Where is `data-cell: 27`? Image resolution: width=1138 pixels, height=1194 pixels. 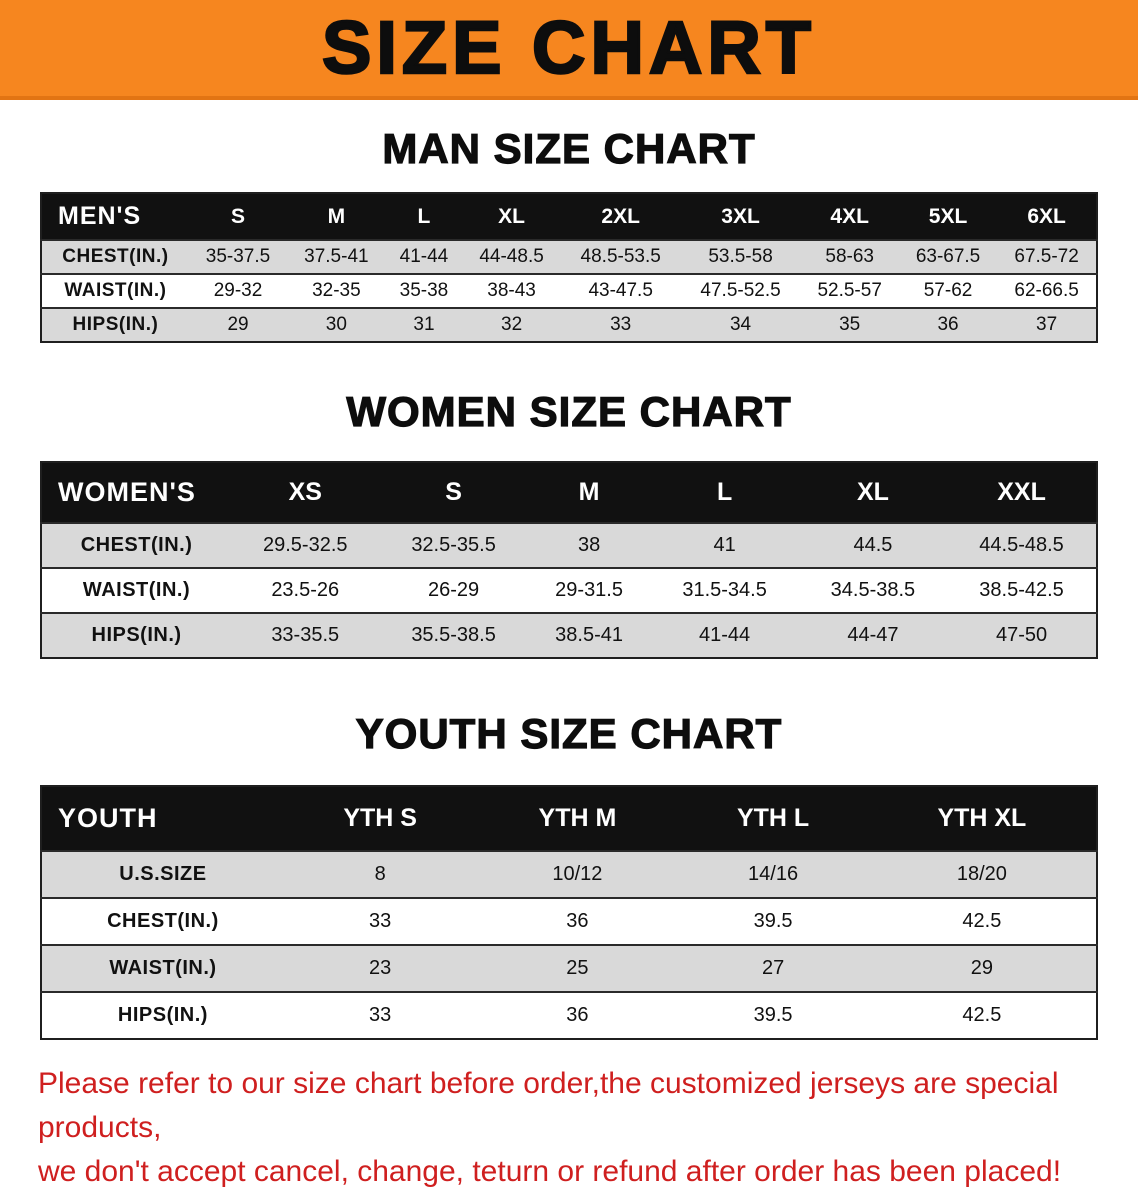 data-cell: 27 is located at coordinates (773, 968).